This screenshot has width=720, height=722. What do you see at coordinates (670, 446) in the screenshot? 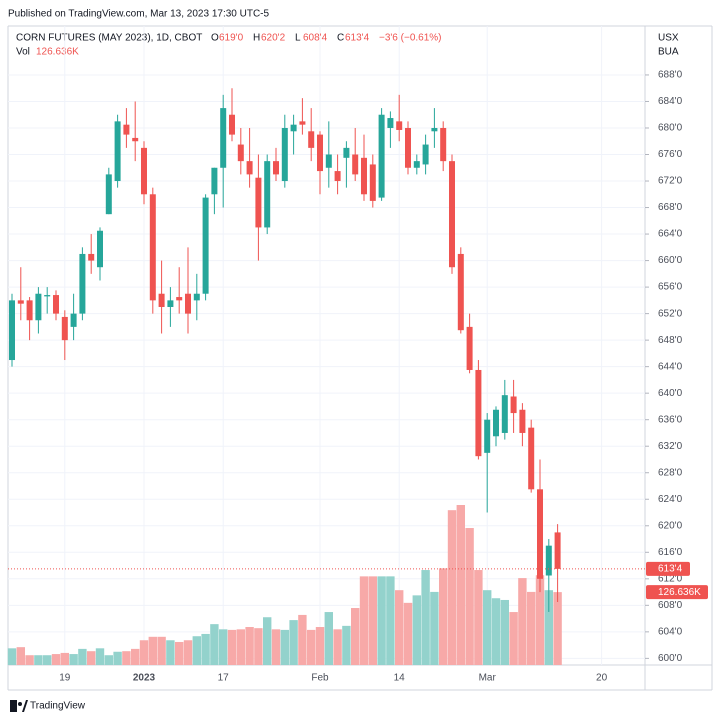
I see `y-tick-label: 632'0` at bounding box center [670, 446].